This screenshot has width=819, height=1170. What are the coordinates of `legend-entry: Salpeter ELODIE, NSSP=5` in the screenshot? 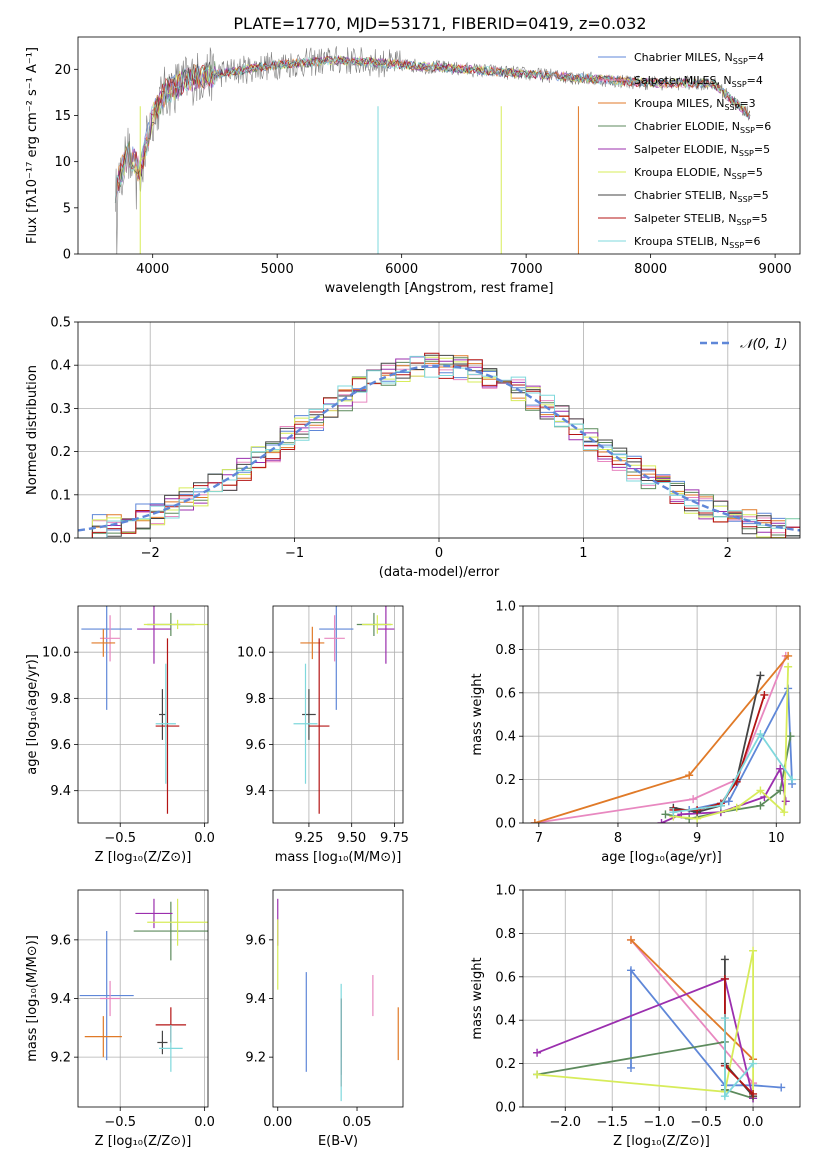 It's located at (702, 150).